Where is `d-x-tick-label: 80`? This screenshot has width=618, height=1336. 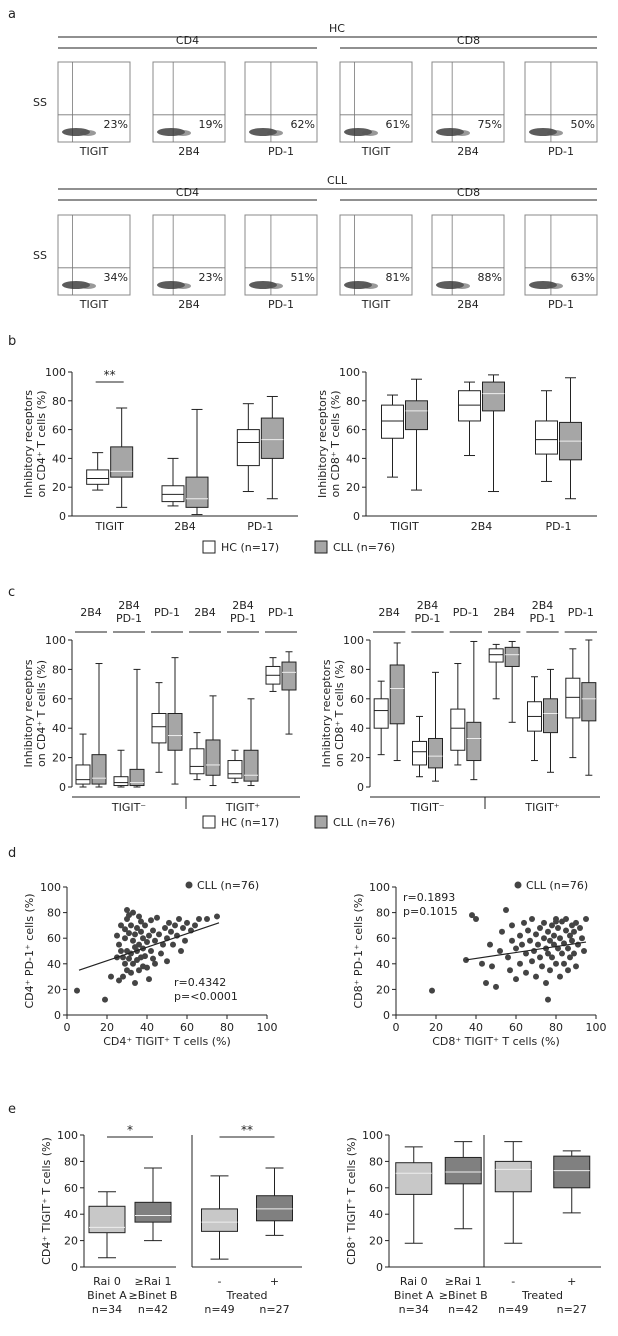
d-x-tick-label: 80 is located at coordinates (556, 1027).